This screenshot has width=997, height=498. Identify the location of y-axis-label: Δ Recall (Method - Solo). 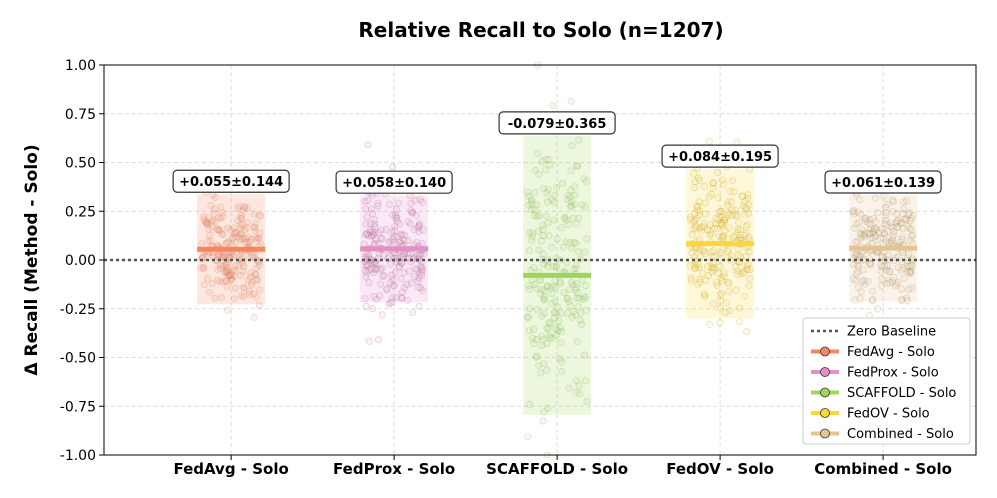
(32, 259).